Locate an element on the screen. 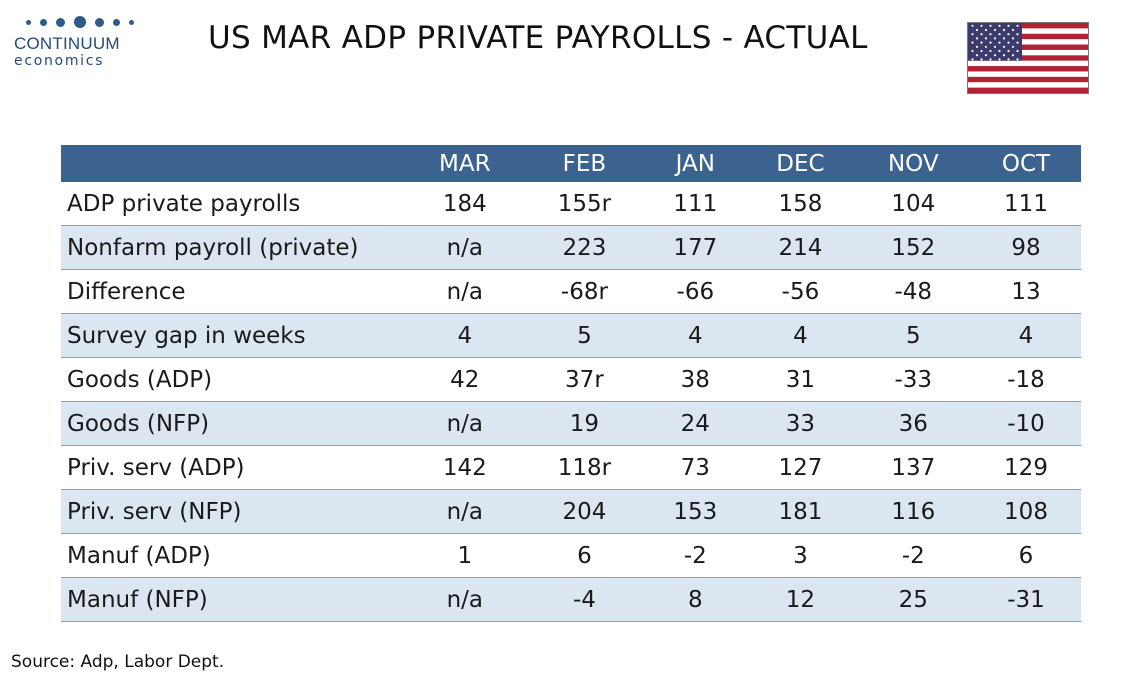  table-cell: 158 is located at coordinates (800, 204).